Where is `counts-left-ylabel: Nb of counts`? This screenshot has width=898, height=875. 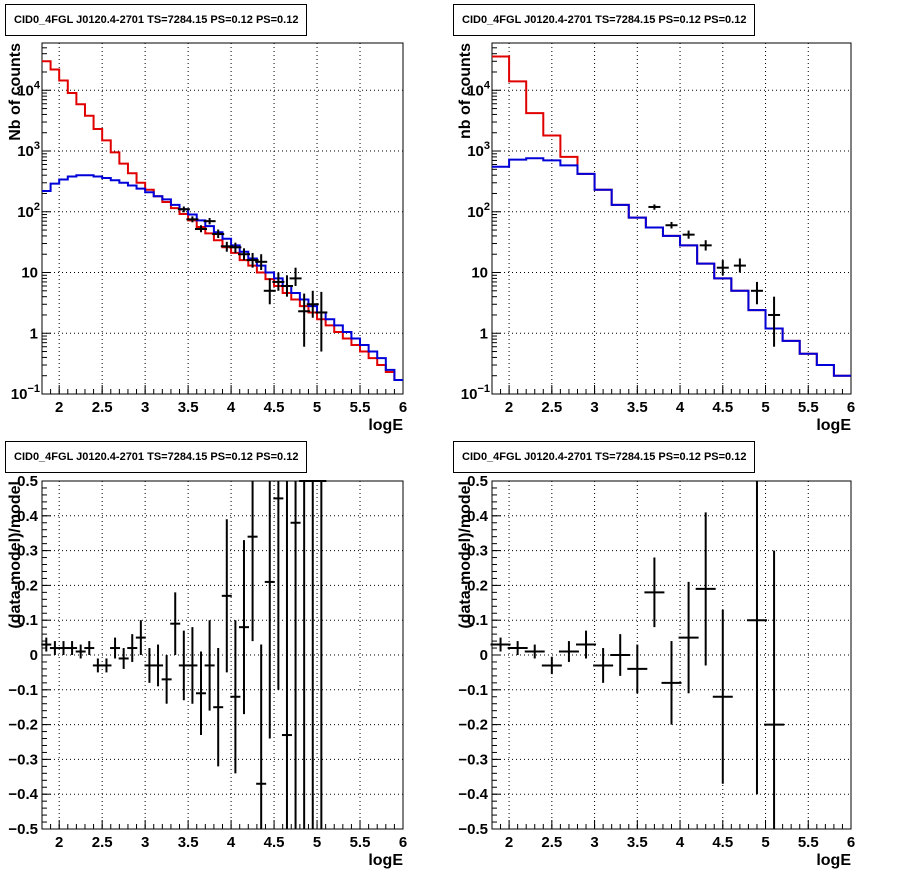 counts-left-ylabel: Nb of counts is located at coordinates (15, 92).